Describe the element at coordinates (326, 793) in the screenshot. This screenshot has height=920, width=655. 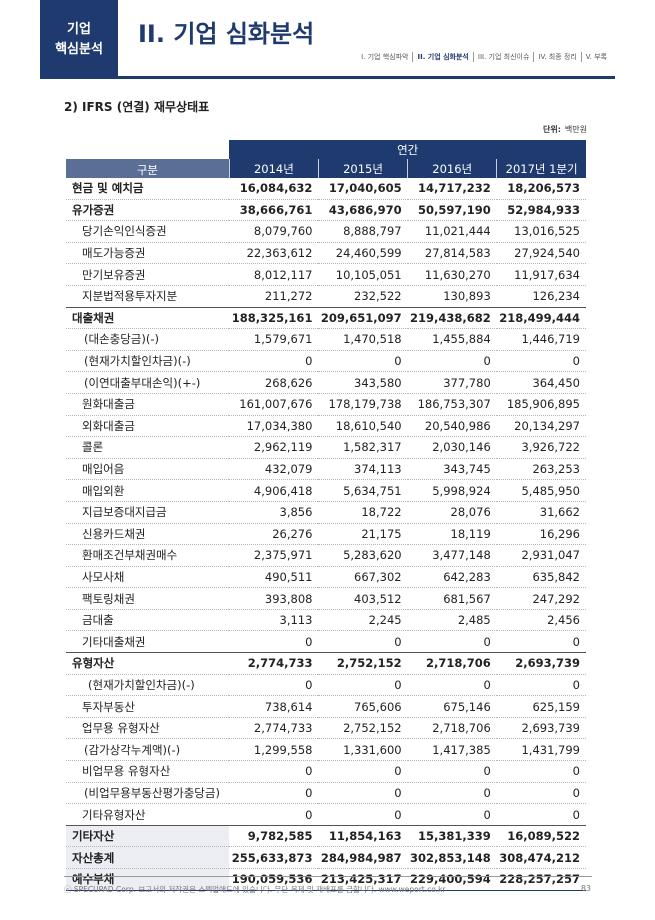
I see `table-row: (비업무용부동산평가충당금) 0 0 0 0` at that location.